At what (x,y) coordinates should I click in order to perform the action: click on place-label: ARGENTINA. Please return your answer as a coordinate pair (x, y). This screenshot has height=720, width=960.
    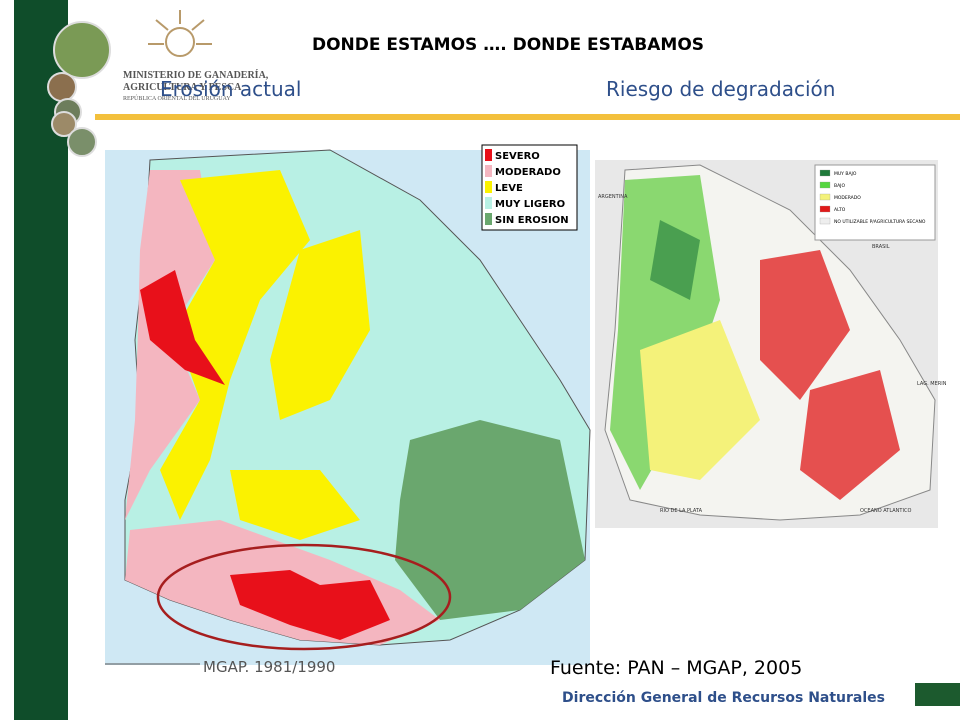
    Looking at the image, I should click on (613, 197).